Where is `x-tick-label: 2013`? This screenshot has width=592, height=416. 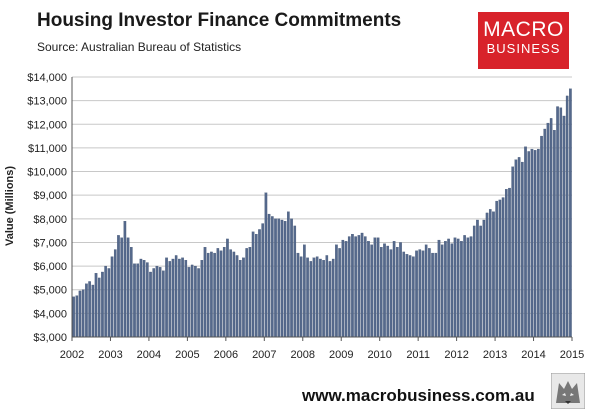
x-tick-label: 2013 is located at coordinates (495, 355).